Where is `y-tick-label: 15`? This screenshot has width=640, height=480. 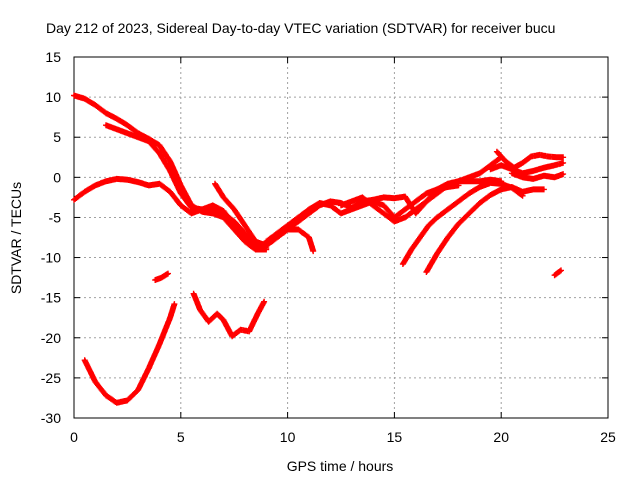 y-tick-label: 15 is located at coordinates (53, 57).